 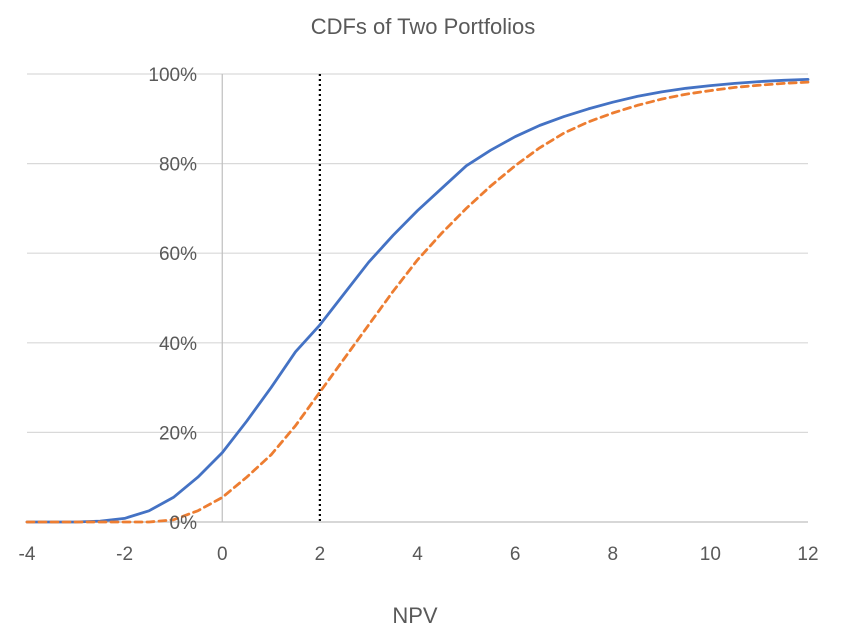 What do you see at coordinates (320, 554) in the screenshot?
I see `x-tick-label: 2` at bounding box center [320, 554].